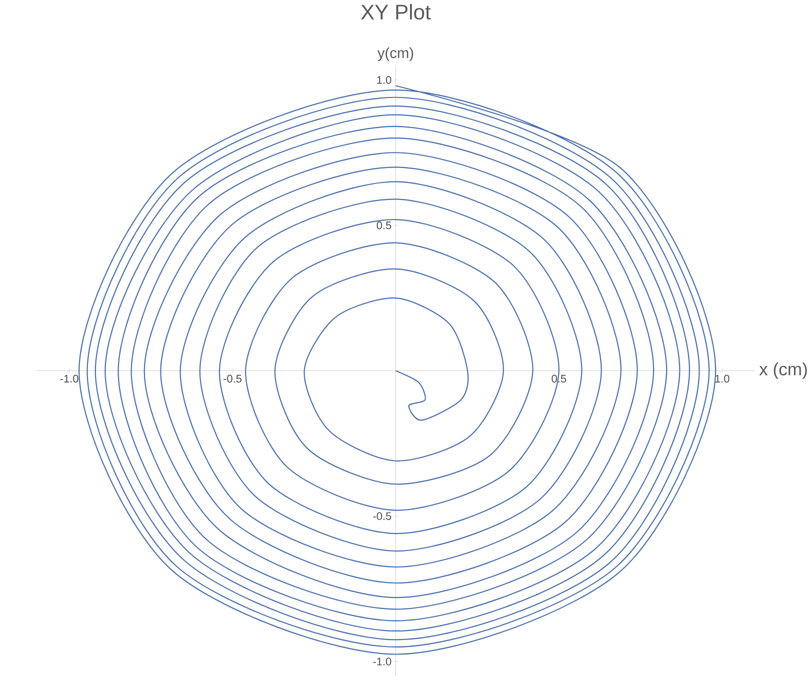 The width and height of the screenshot is (812, 681). Describe the element at coordinates (395, 54) in the screenshot. I see `y-axis-title: y(cm)` at that location.